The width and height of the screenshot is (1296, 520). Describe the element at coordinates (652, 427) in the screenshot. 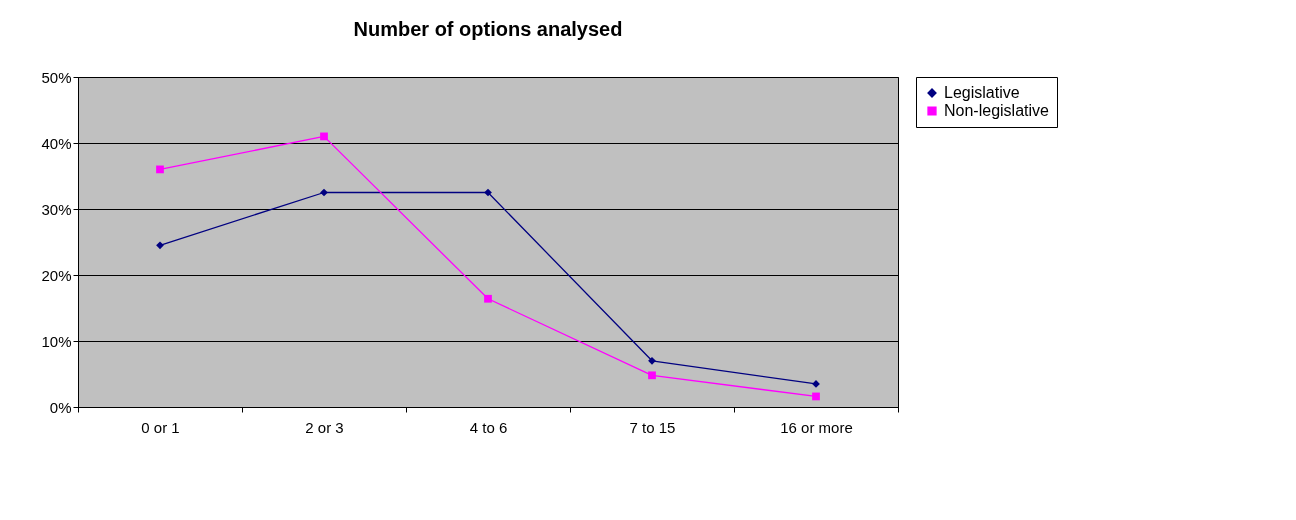

I see `x-tick-label: 7 to 15` at that location.